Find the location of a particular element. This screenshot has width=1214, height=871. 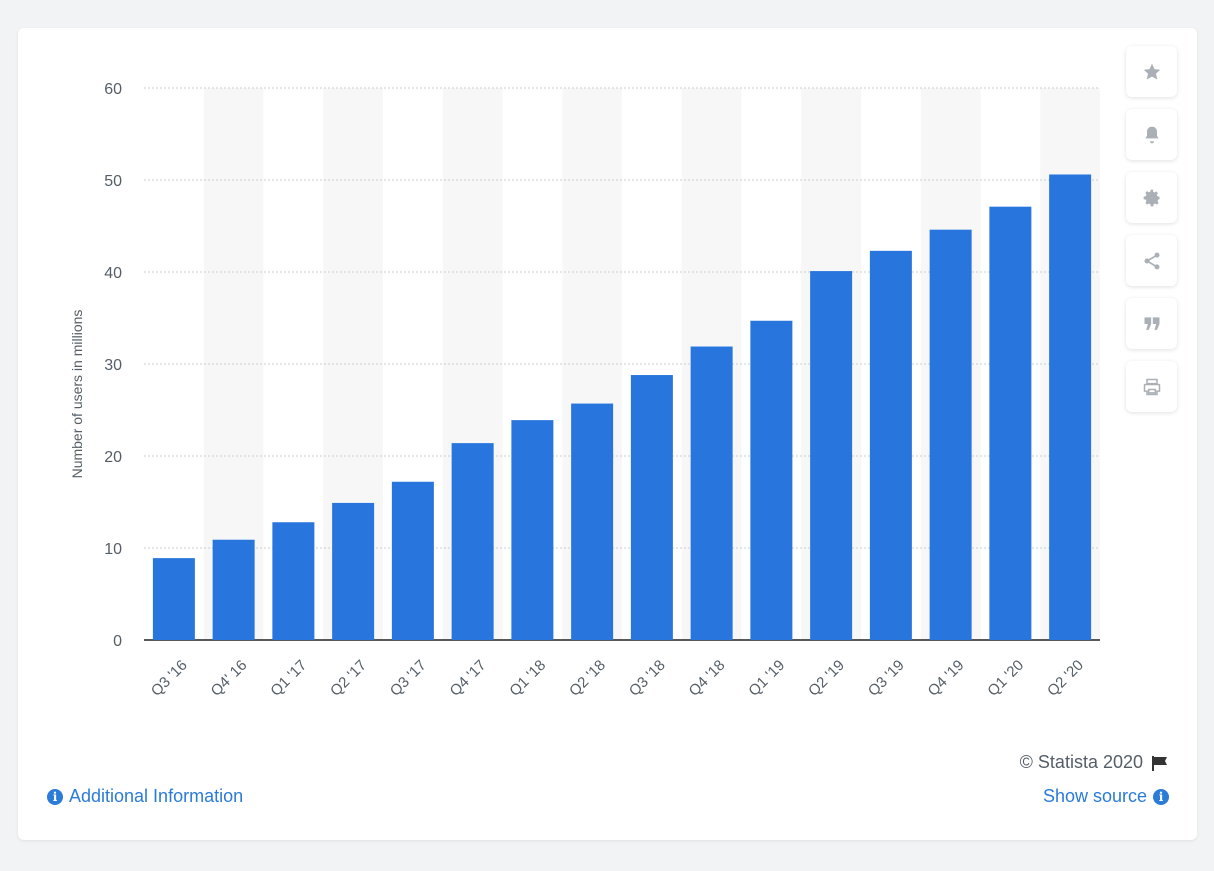

additional-information-label: Additional Information is located at coordinates (156, 796).